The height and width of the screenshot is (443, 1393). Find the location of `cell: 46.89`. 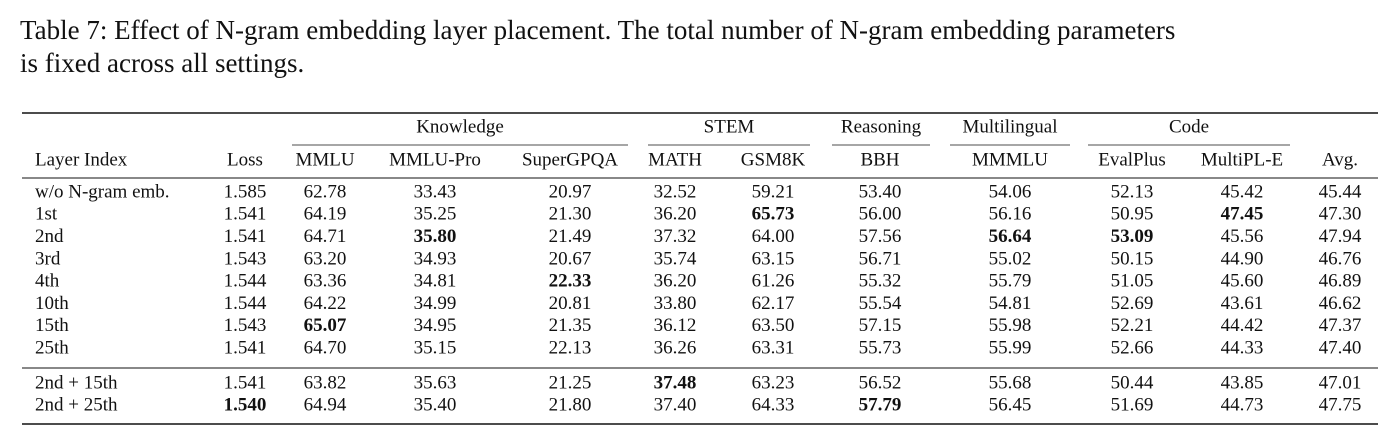

cell: 46.89 is located at coordinates (1340, 281).